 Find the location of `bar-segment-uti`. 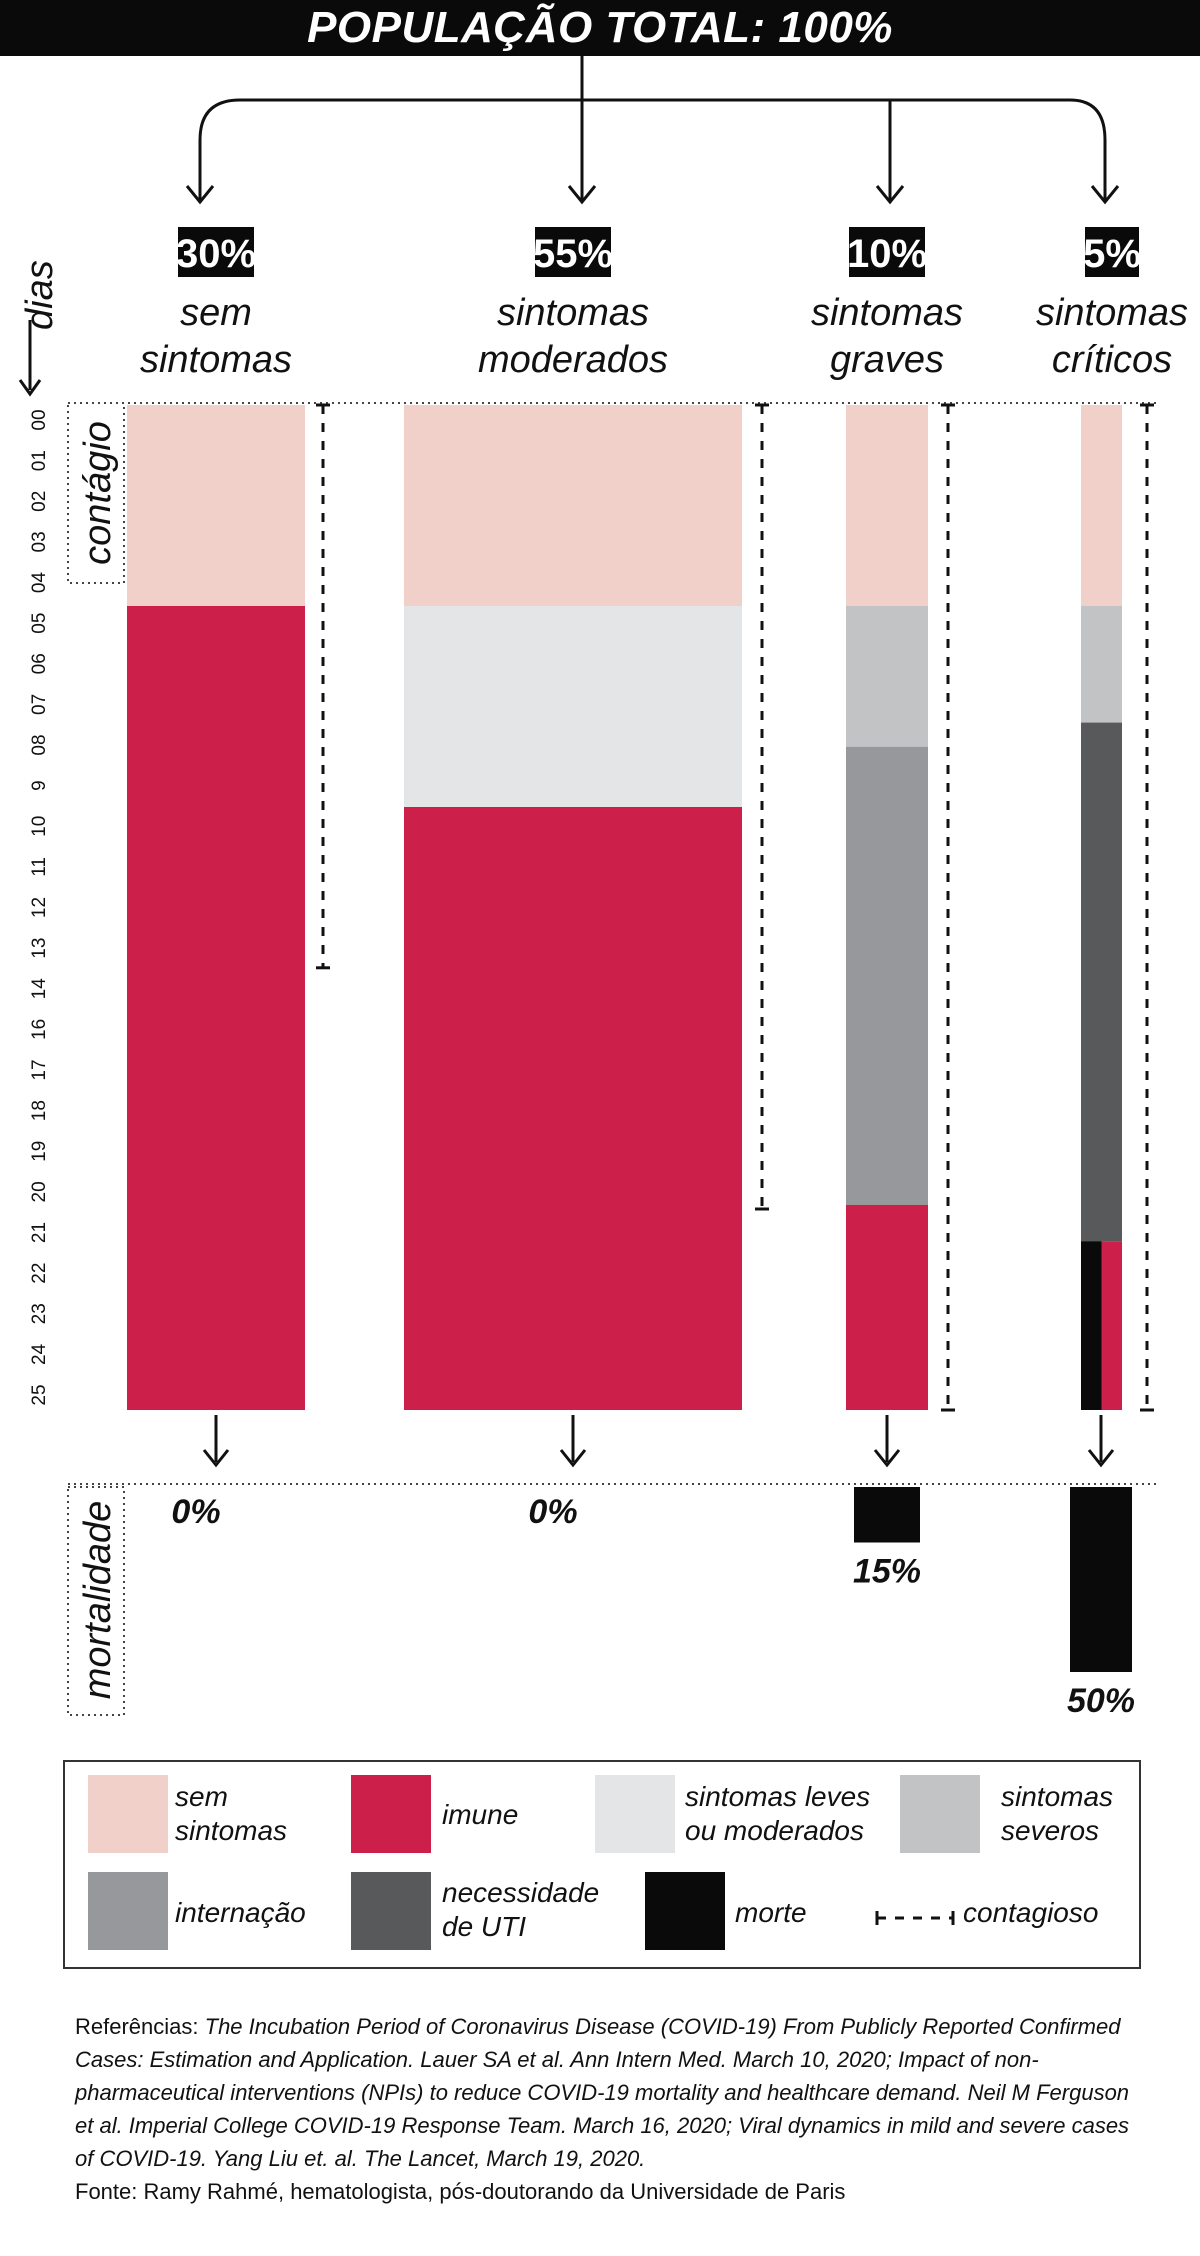

bar-segment-uti is located at coordinates (1101, 982).